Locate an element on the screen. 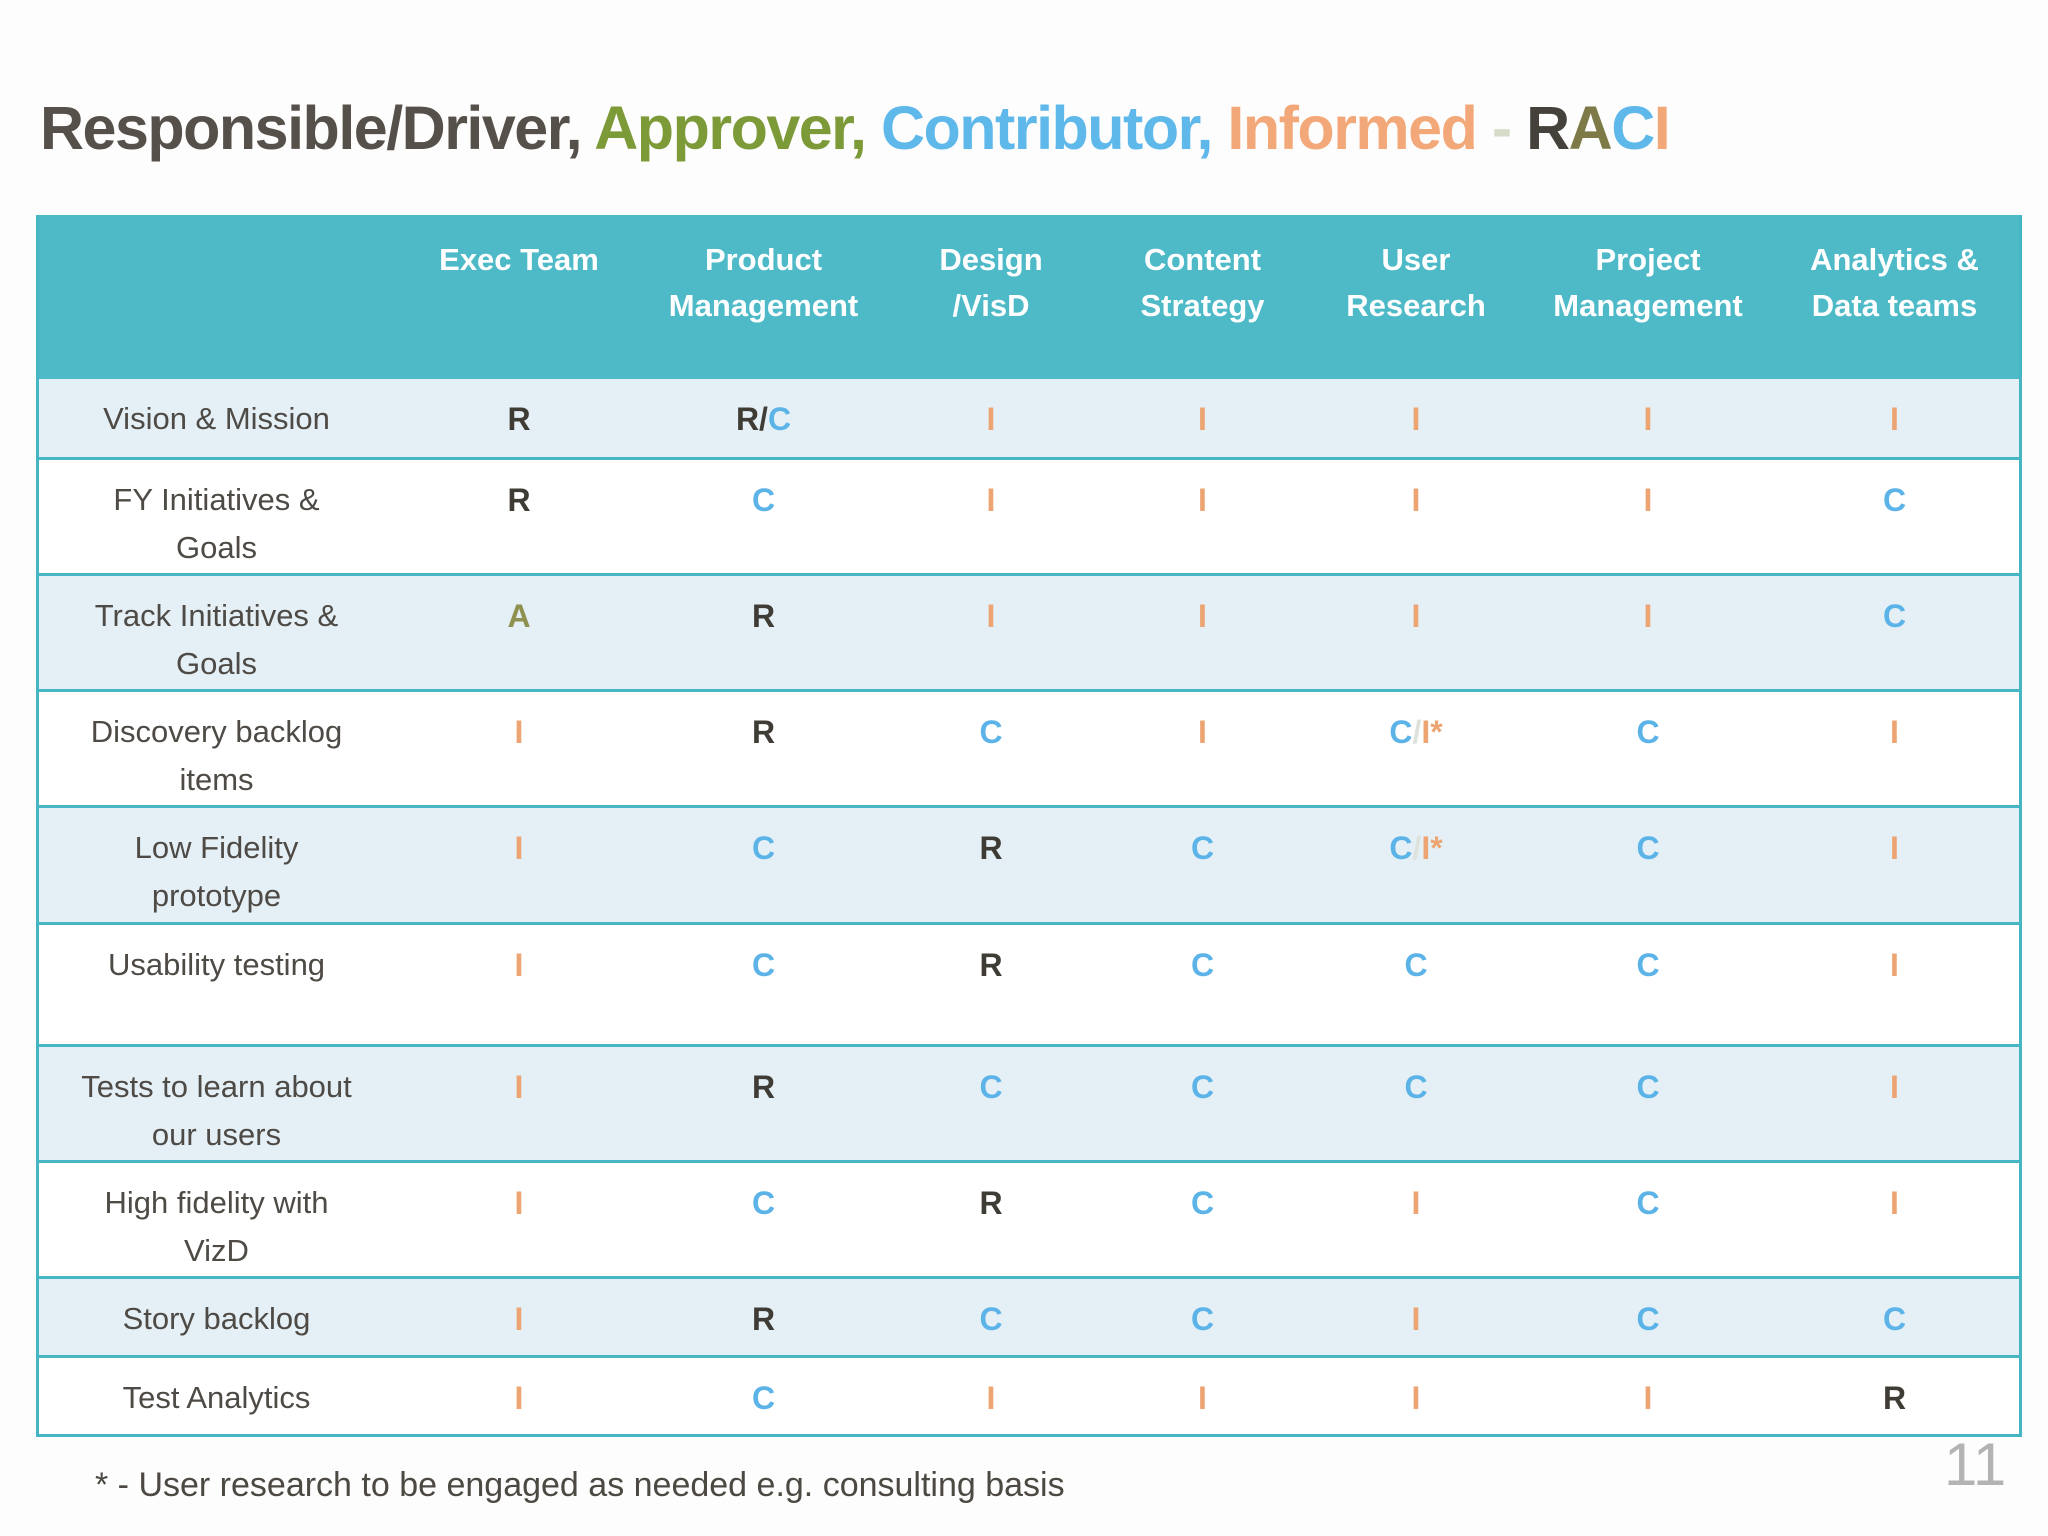  column-header-activity is located at coordinates (216, 297).